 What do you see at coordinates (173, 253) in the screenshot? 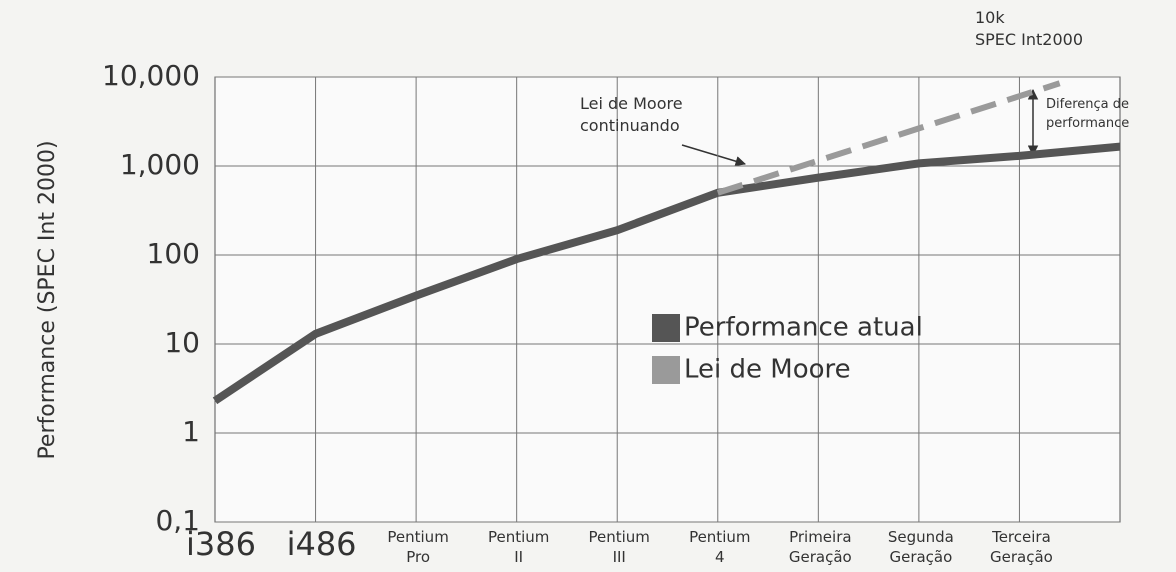
I see `y-tick-label: 100` at bounding box center [173, 253].